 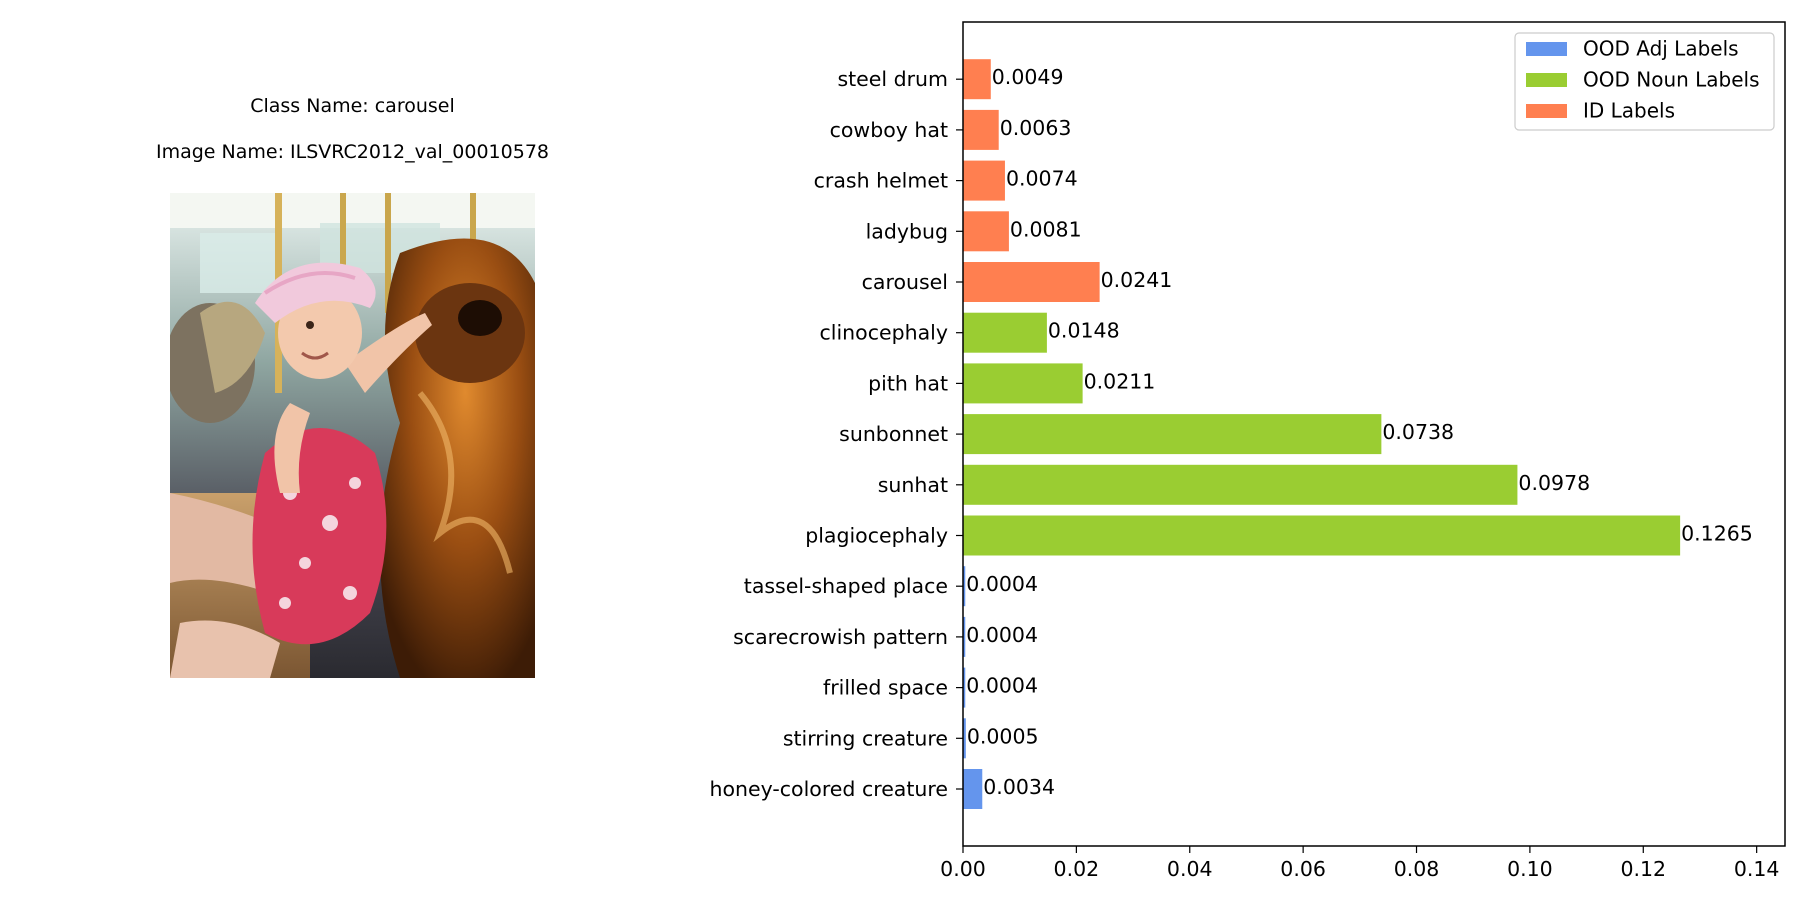 I want to click on legend-label: ID Labels, so click(x=1629, y=111).